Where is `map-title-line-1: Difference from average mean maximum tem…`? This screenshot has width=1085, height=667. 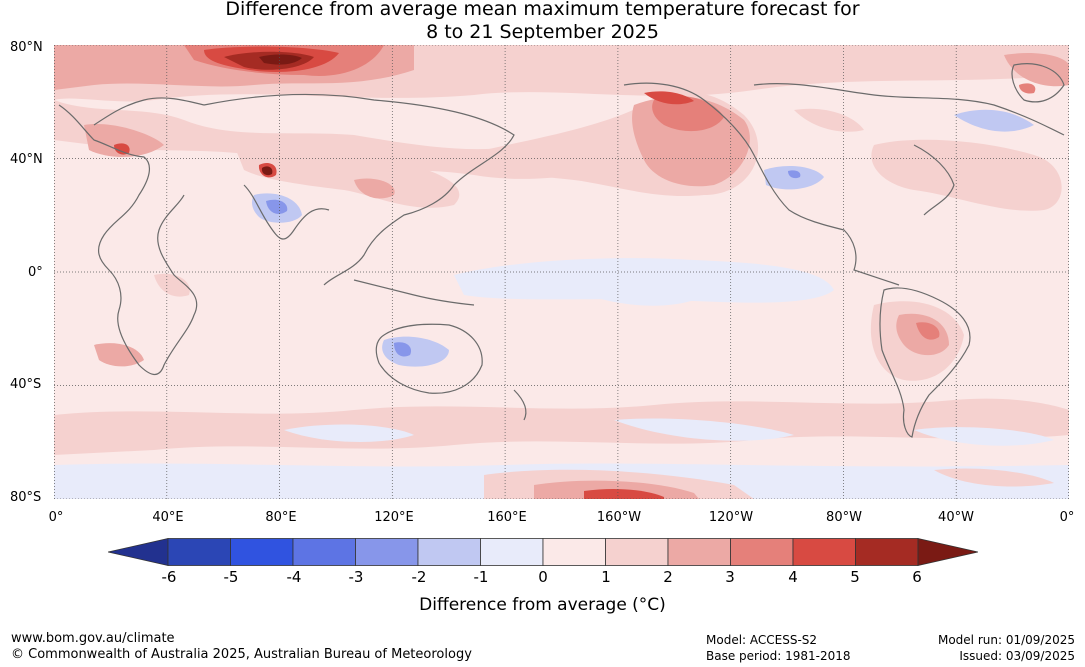 map-title-line-1: Difference from average mean maximum tem… is located at coordinates (542, 10).